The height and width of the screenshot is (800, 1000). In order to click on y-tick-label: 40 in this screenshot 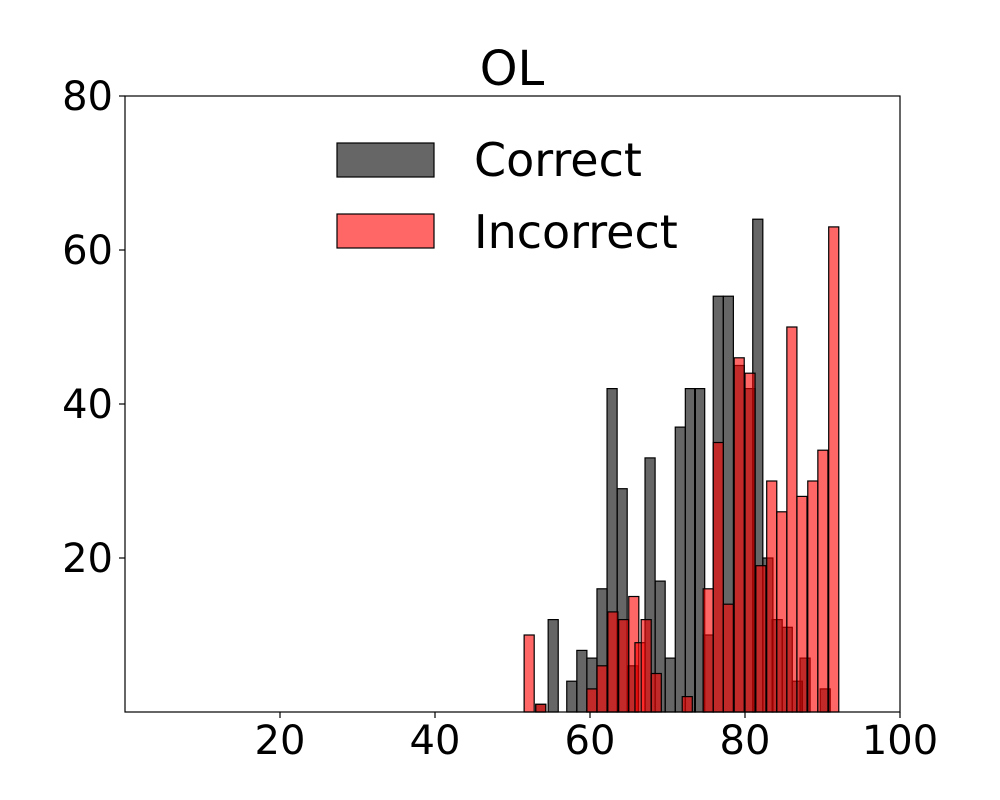, I will do `click(87, 405)`.